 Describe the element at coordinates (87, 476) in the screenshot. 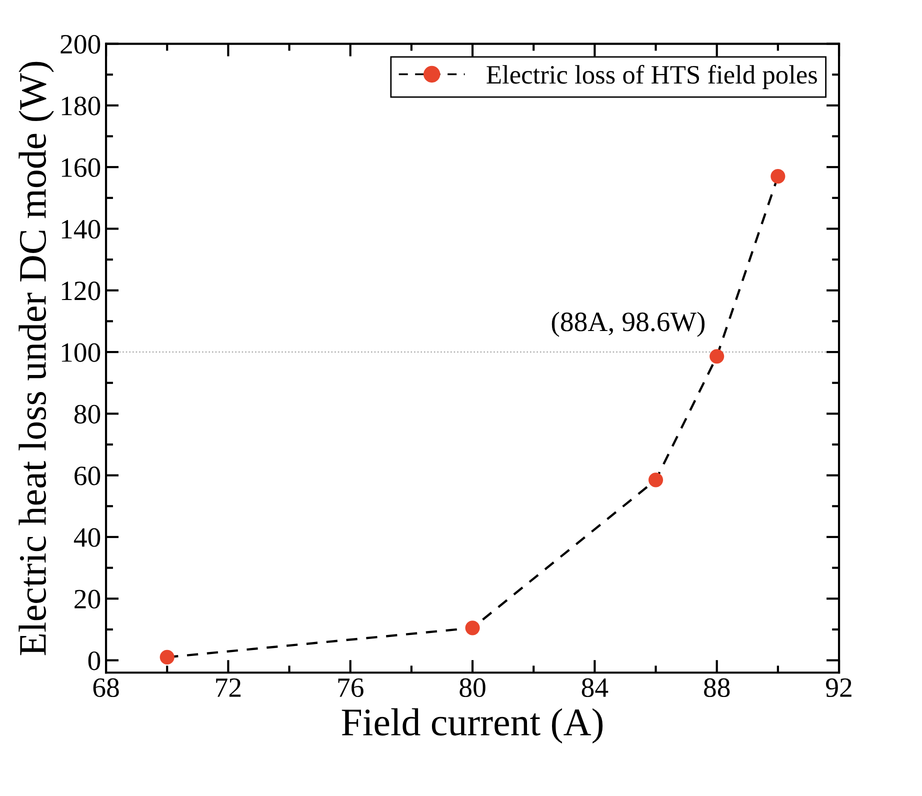

I see `y-tick-label: 60` at that location.